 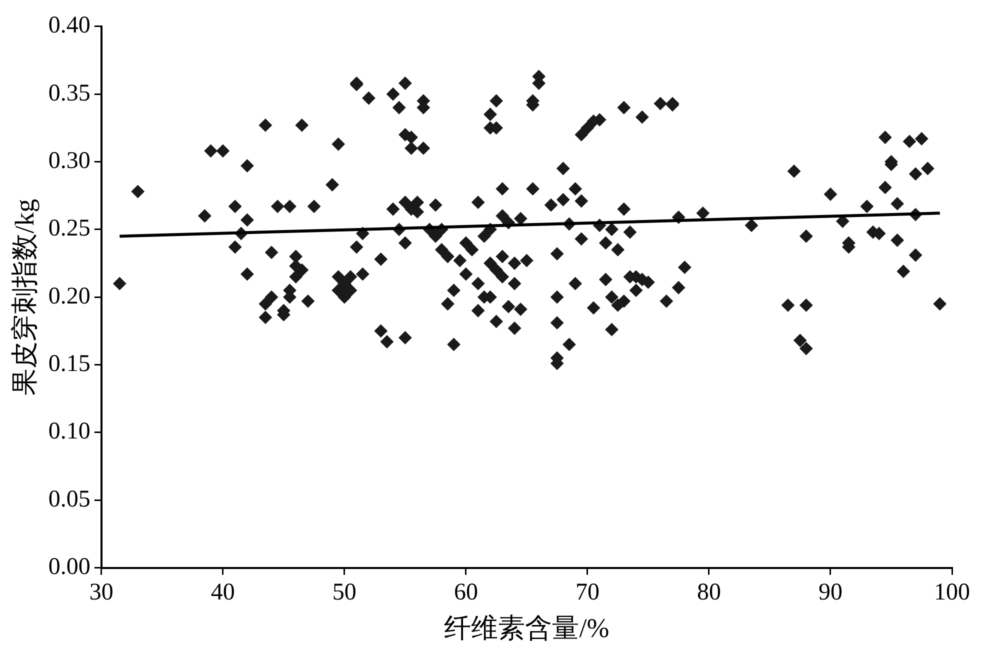 What do you see at coordinates (344, 592) in the screenshot?
I see `x-tick-label: 50` at bounding box center [344, 592].